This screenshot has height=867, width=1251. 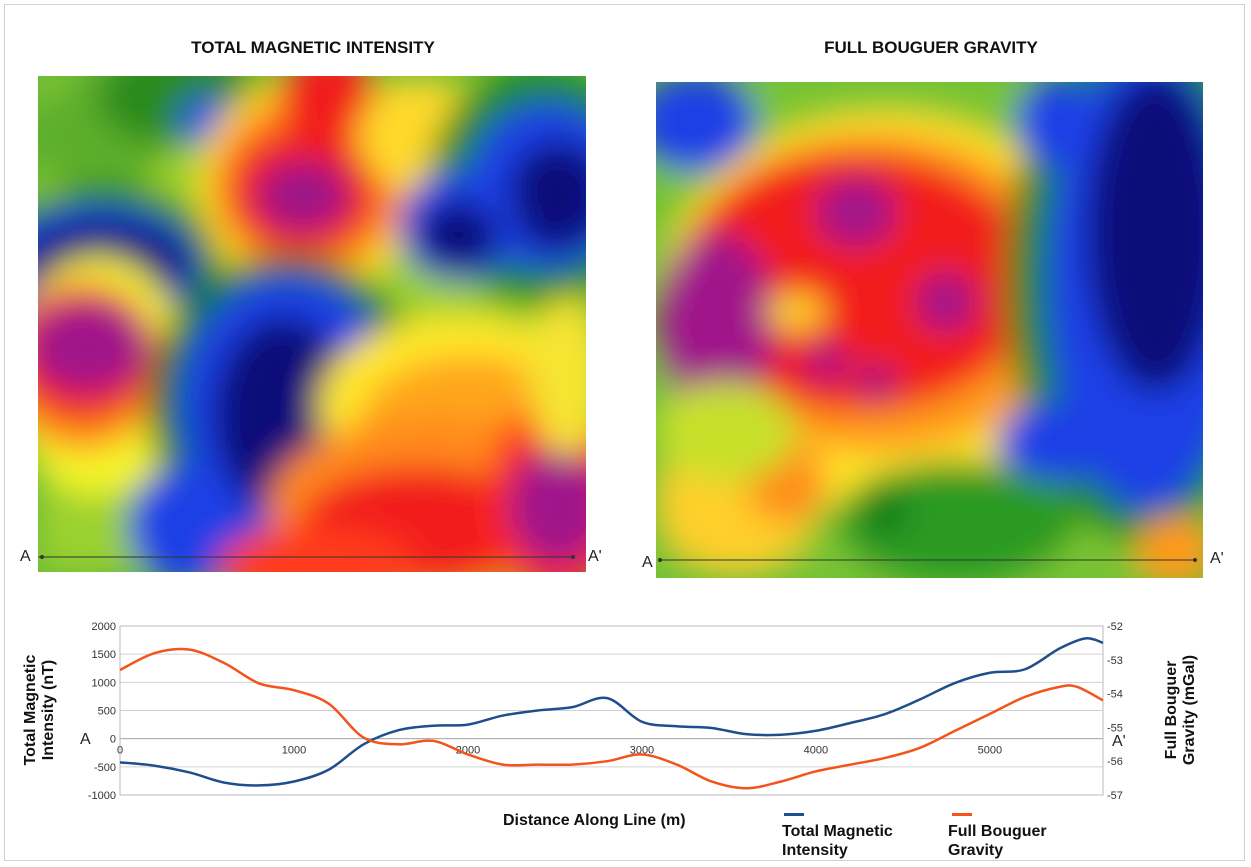 I want to click on right-tick-label: -57, so click(x=1115, y=796).